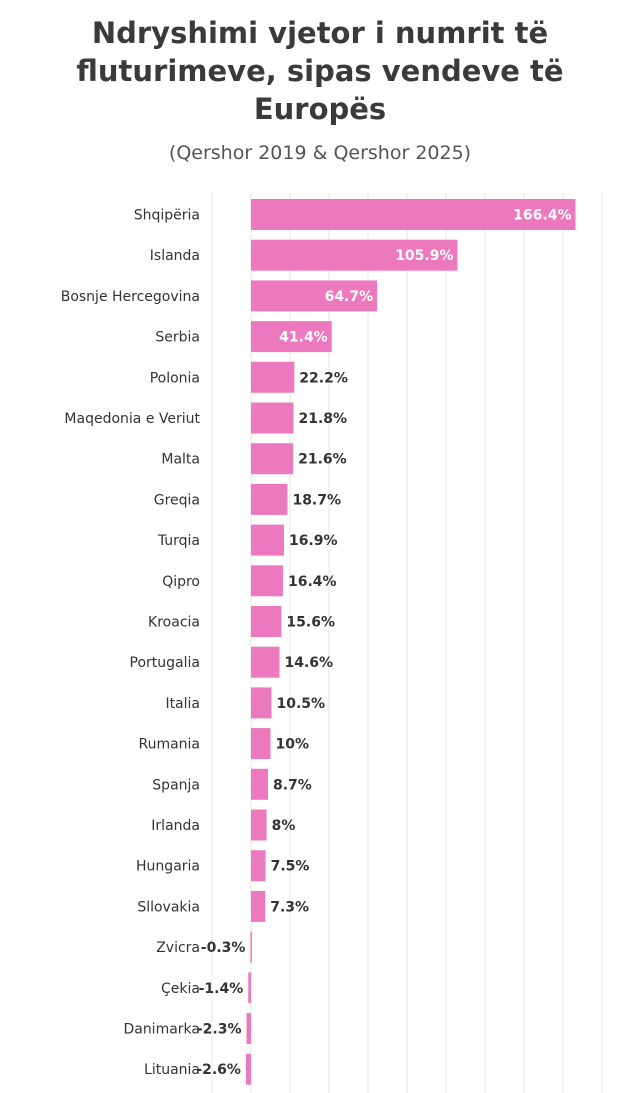 The image size is (640, 1093). I want to click on value-label: 8%, so click(284, 826).